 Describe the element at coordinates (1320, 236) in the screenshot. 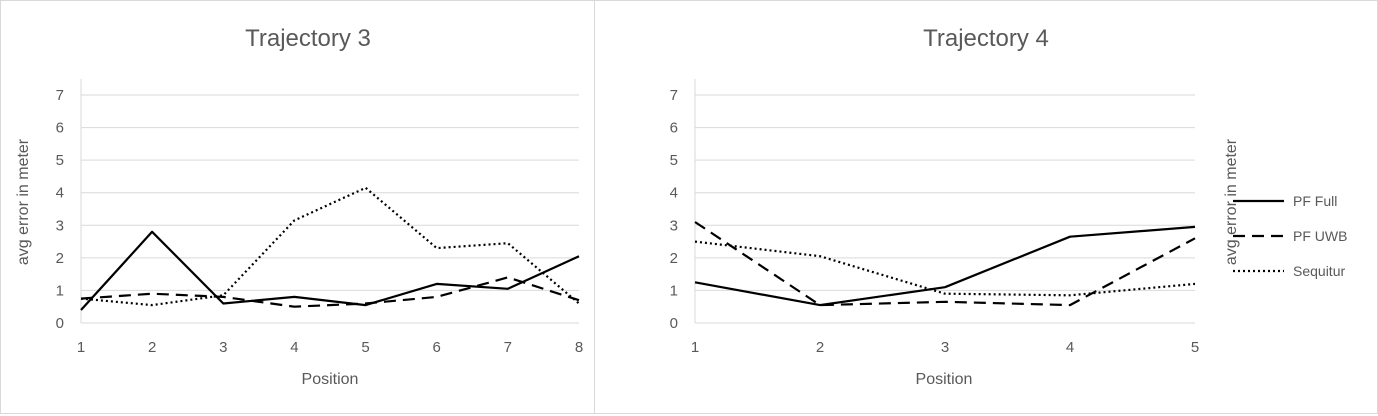

I see `legend-label: PF UWB` at that location.